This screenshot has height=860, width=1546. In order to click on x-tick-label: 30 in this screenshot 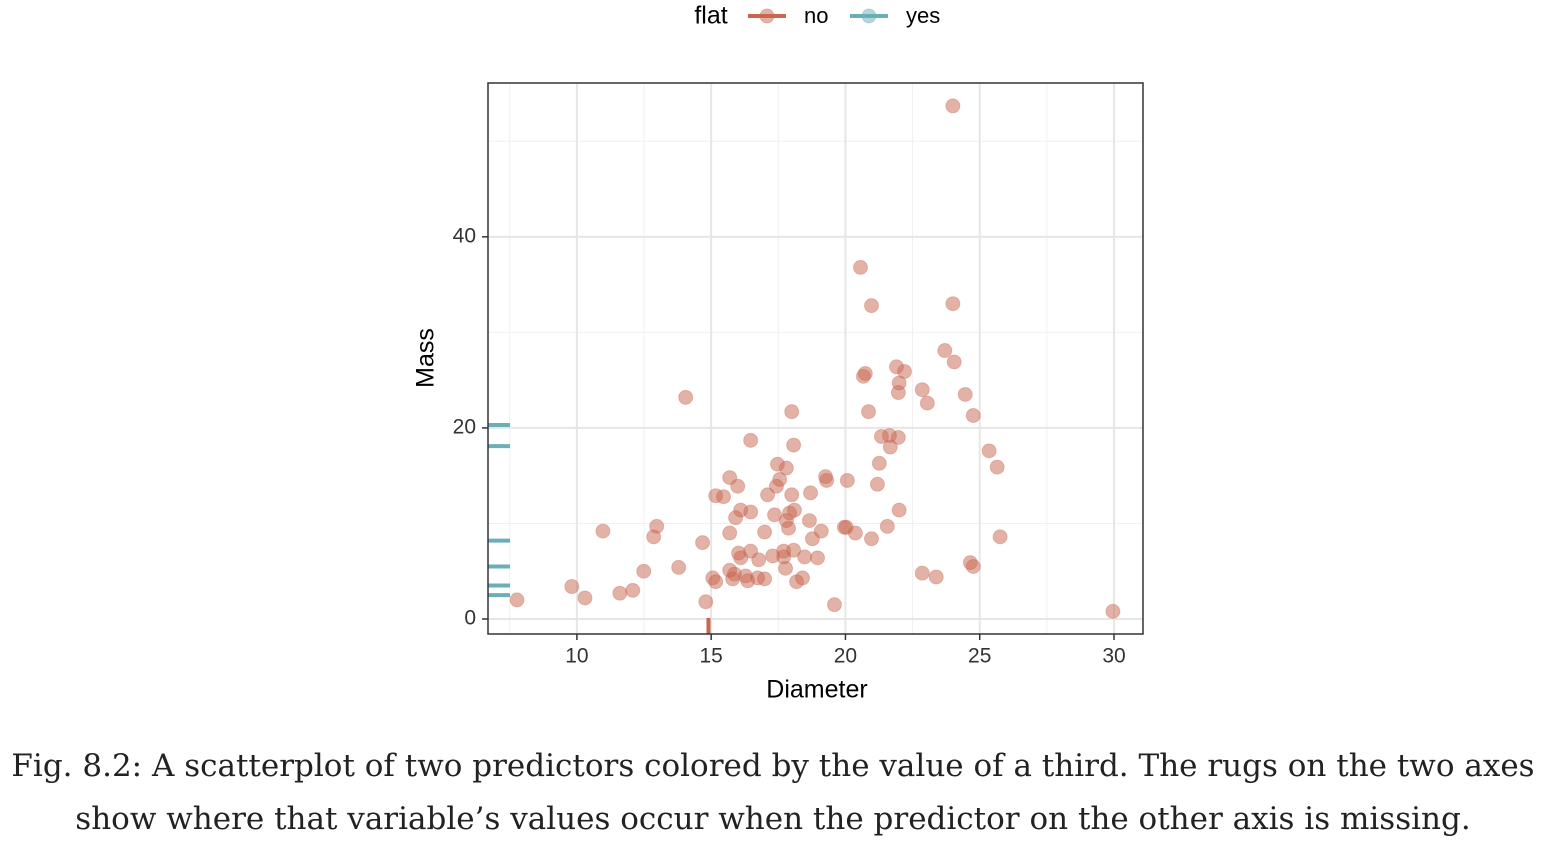, I will do `click(1113, 656)`.